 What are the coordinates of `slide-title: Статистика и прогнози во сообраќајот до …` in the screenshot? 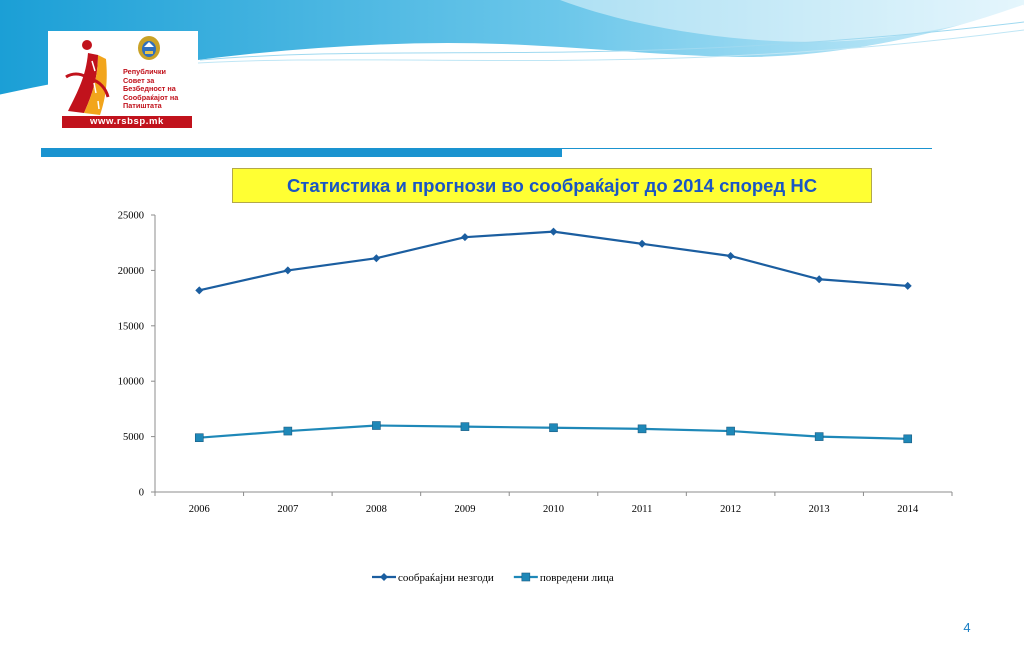 It's located at (552, 185).